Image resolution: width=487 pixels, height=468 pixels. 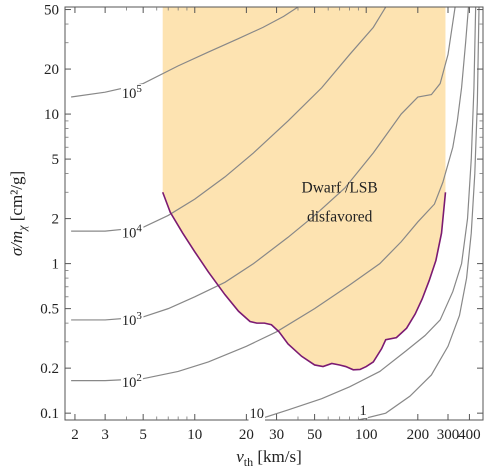 I want to click on region-label-line1: Dwarf /LSB, so click(x=340, y=187).